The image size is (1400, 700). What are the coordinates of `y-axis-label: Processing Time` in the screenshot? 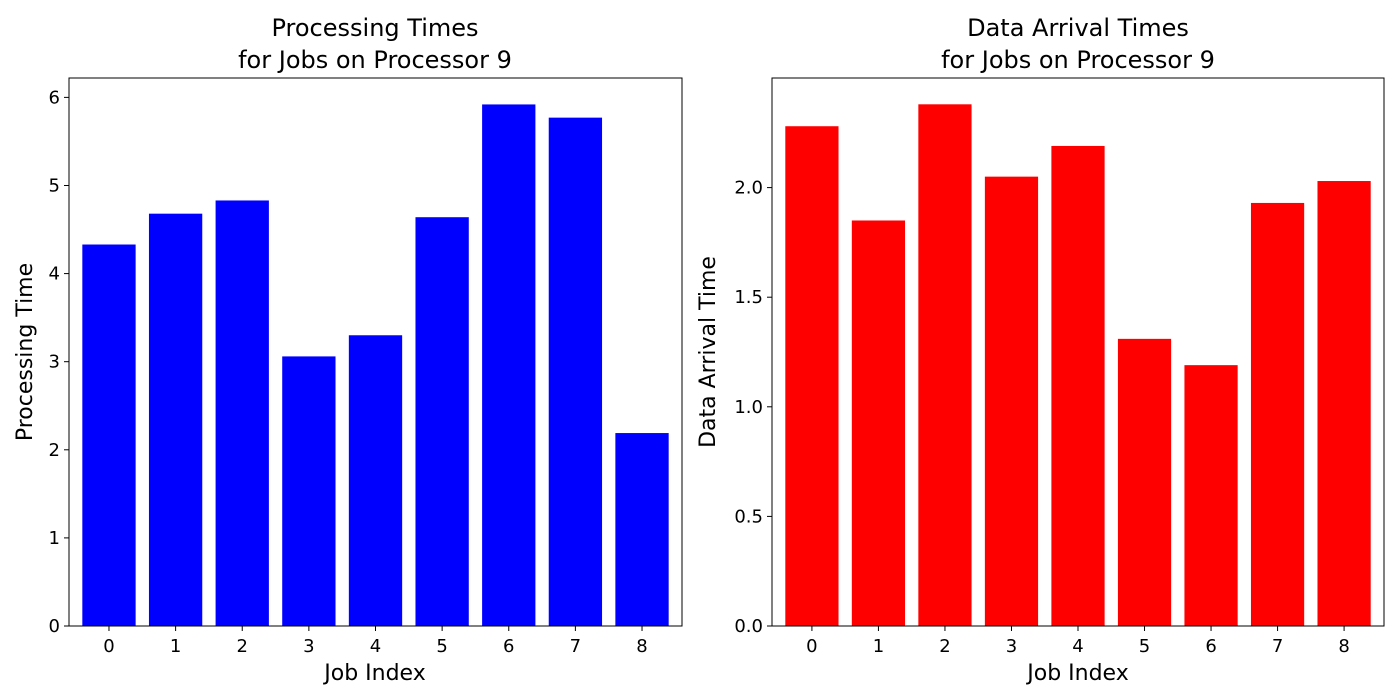 It's located at (25, 352).